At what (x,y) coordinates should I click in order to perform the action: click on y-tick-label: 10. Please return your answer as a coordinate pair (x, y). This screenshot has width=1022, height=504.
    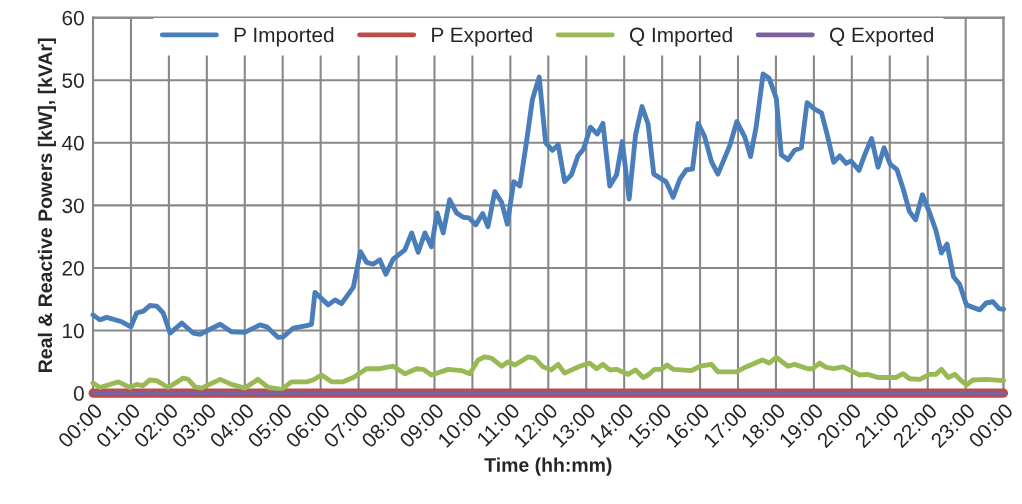
    Looking at the image, I should click on (73, 331).